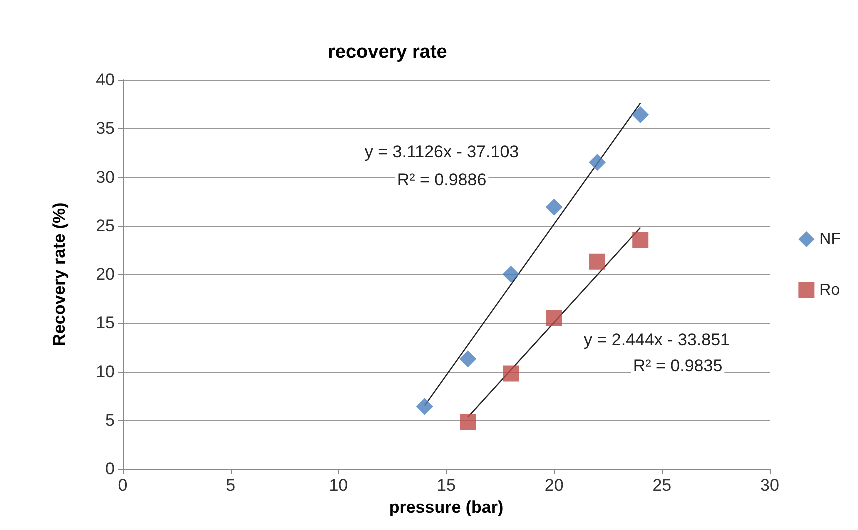 The image size is (858, 530). I want to click on annotation: R² = 0.9835, so click(678, 366).